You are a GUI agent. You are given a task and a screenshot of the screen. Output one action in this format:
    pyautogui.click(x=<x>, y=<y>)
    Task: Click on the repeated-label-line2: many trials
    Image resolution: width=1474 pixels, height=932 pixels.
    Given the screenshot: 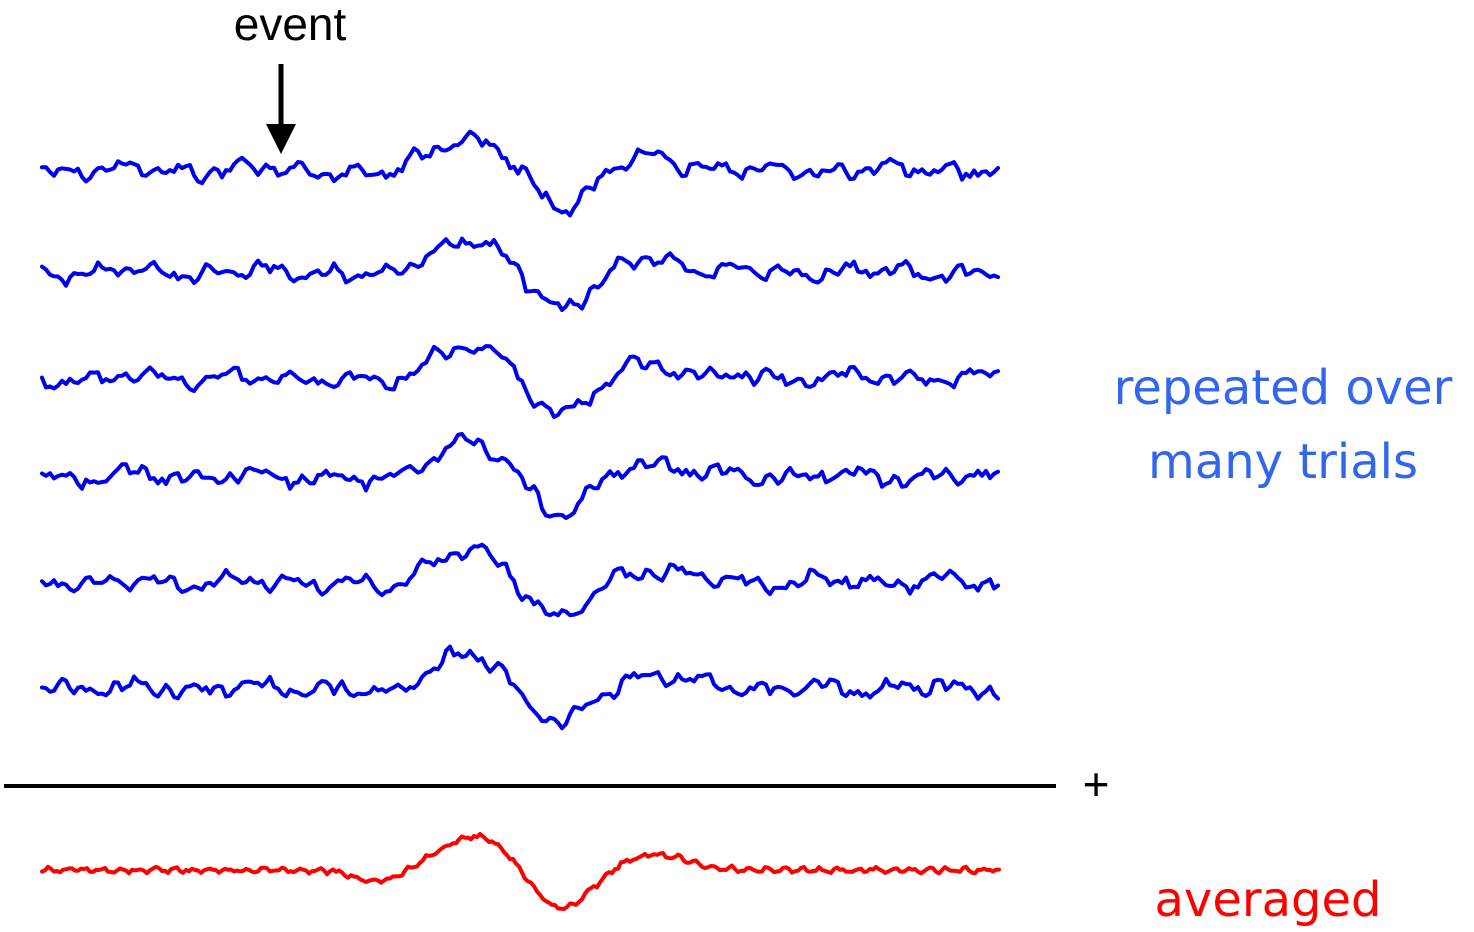 What is the action you would take?
    pyautogui.click(x=1283, y=462)
    